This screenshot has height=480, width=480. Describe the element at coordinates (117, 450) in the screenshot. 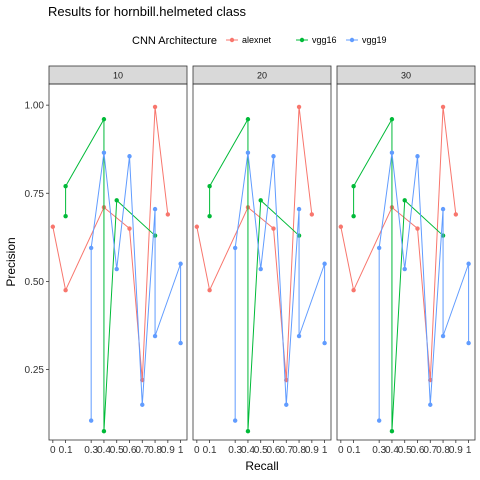

I see `x-tick-label: 0.5` at that location.